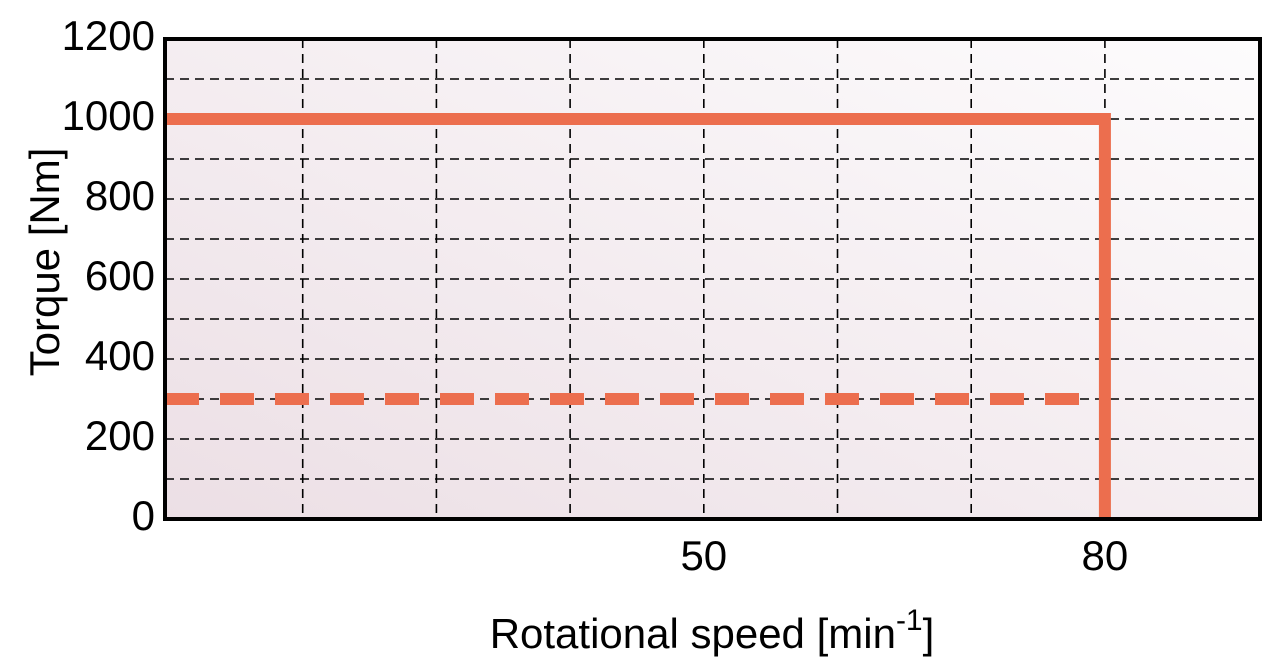 The image size is (1280, 670). I want to click on x-axis-label-sup: -1, so click(909, 620).